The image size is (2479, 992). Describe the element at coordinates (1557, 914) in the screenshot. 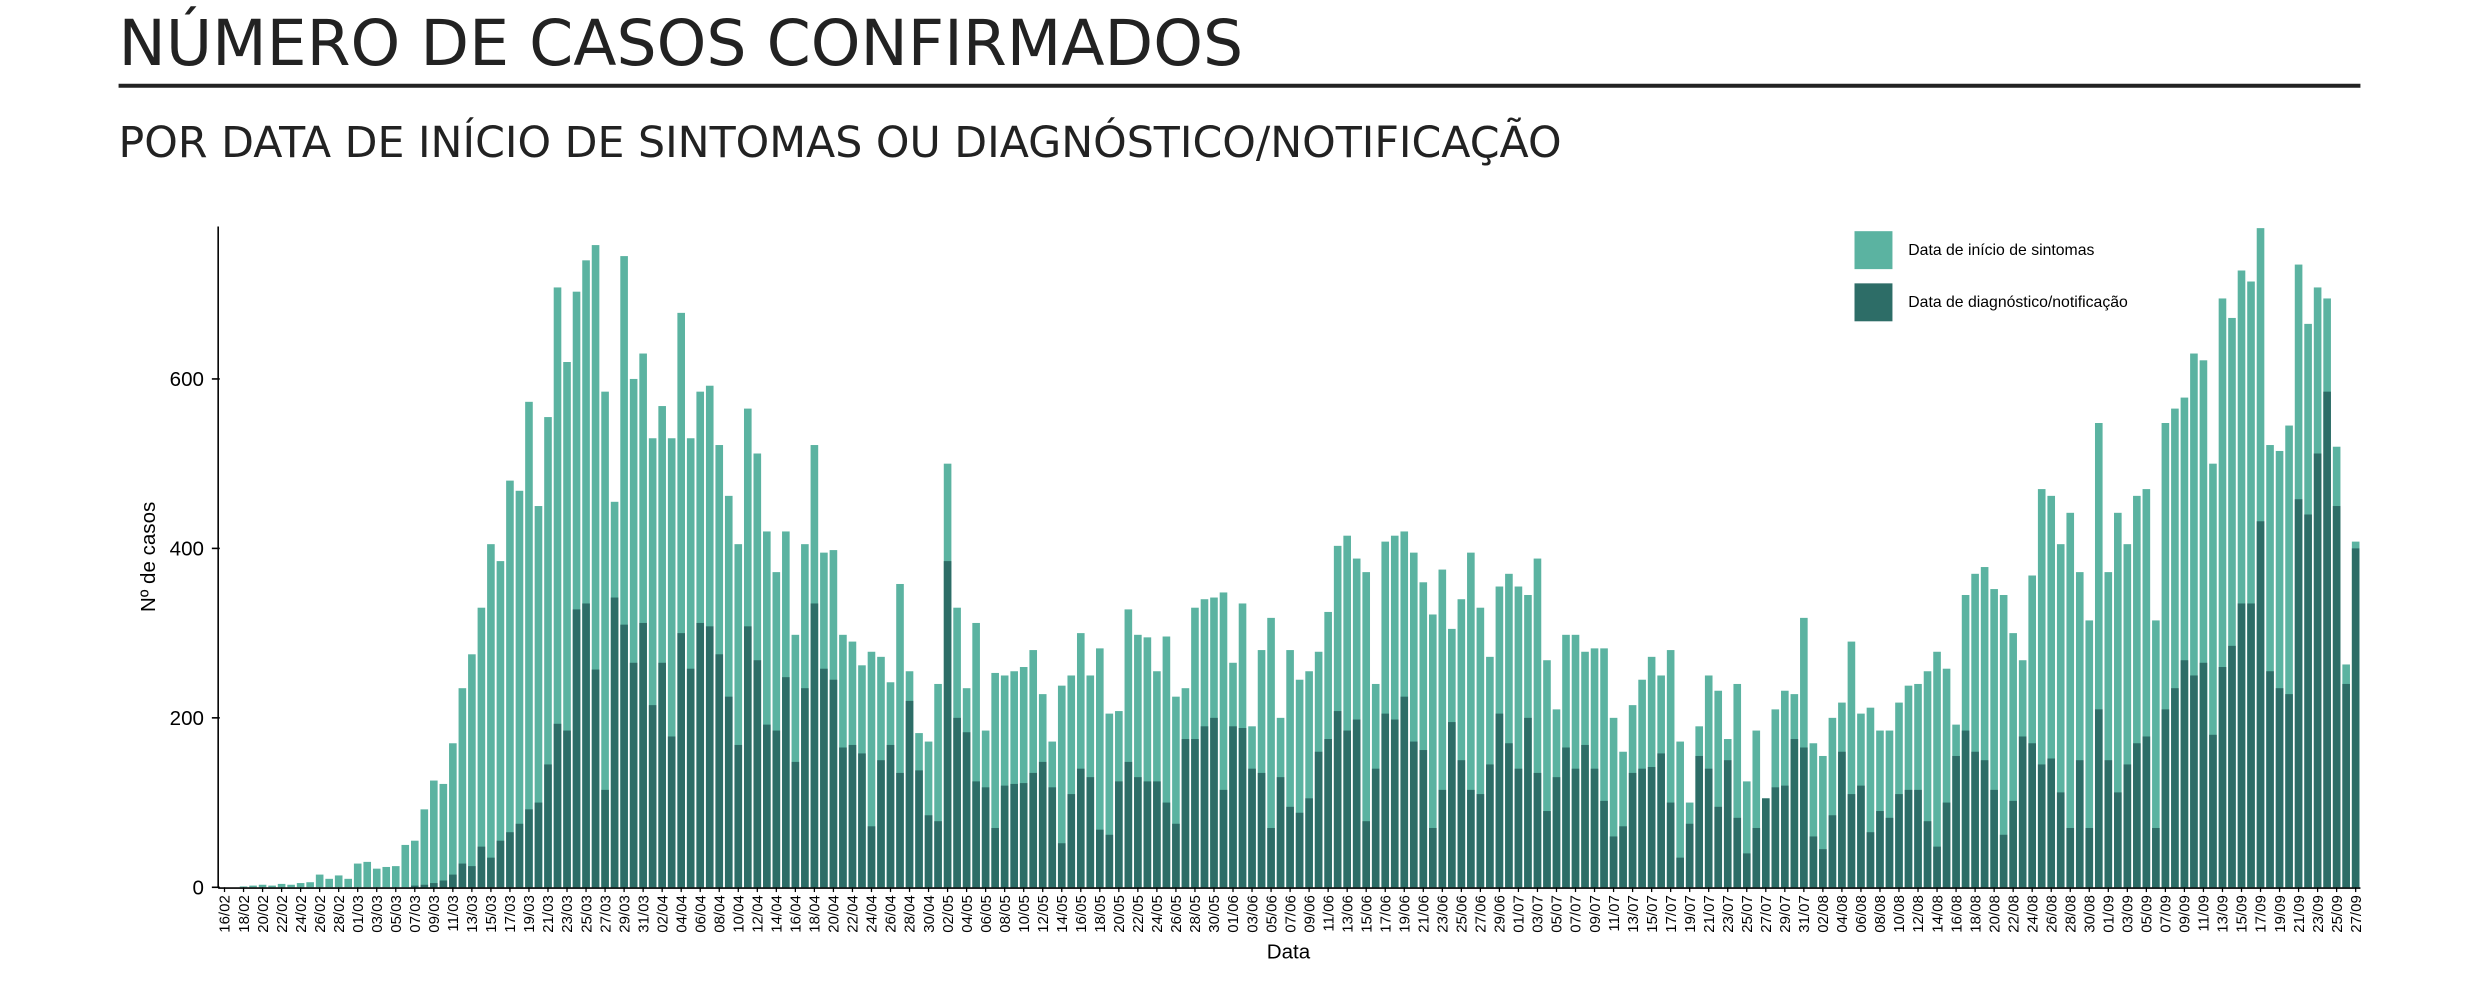

I see `x-tick-label: 05/07` at that location.